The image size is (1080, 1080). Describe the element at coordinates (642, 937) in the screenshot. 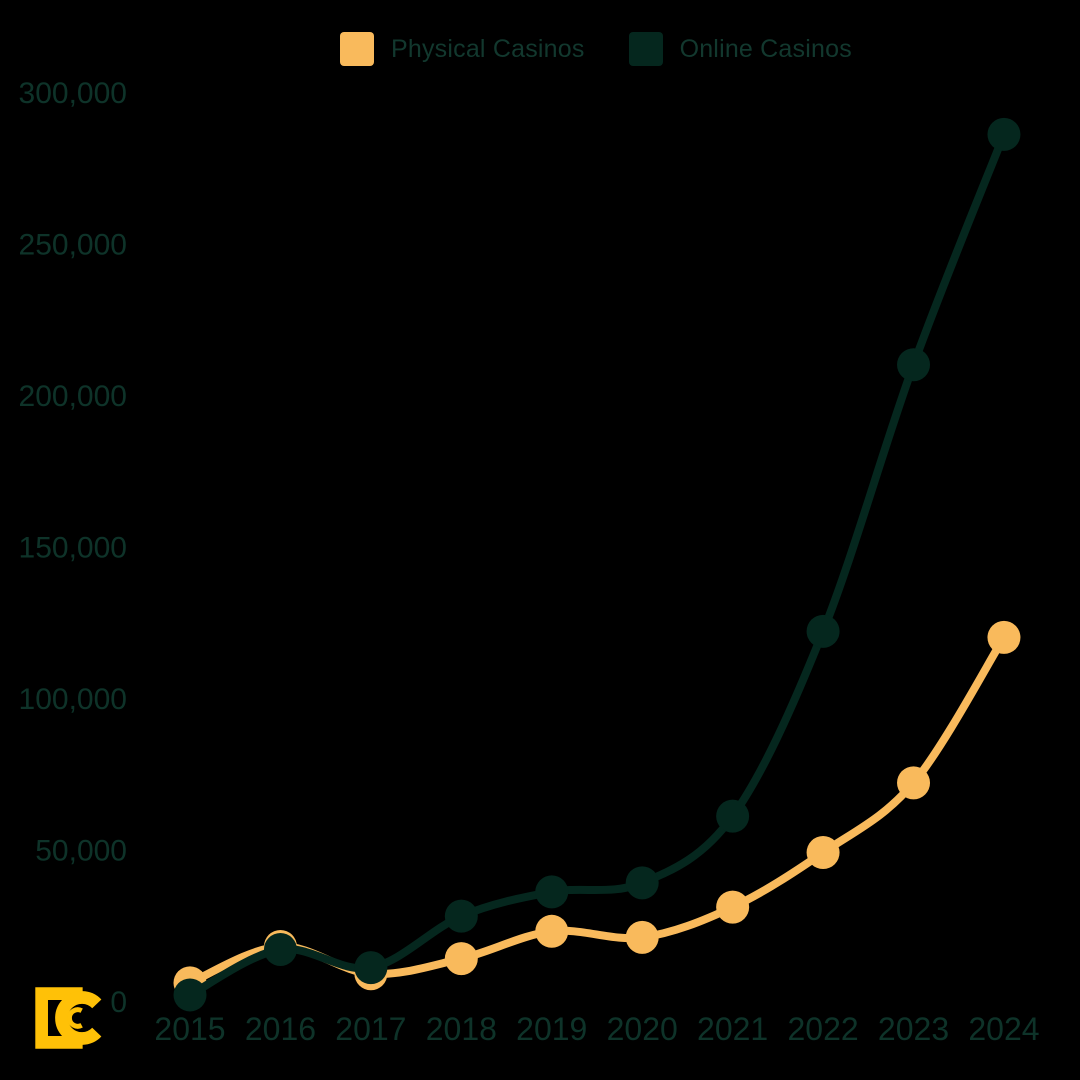

I see `data-point-physical-casinos-2020` at that location.